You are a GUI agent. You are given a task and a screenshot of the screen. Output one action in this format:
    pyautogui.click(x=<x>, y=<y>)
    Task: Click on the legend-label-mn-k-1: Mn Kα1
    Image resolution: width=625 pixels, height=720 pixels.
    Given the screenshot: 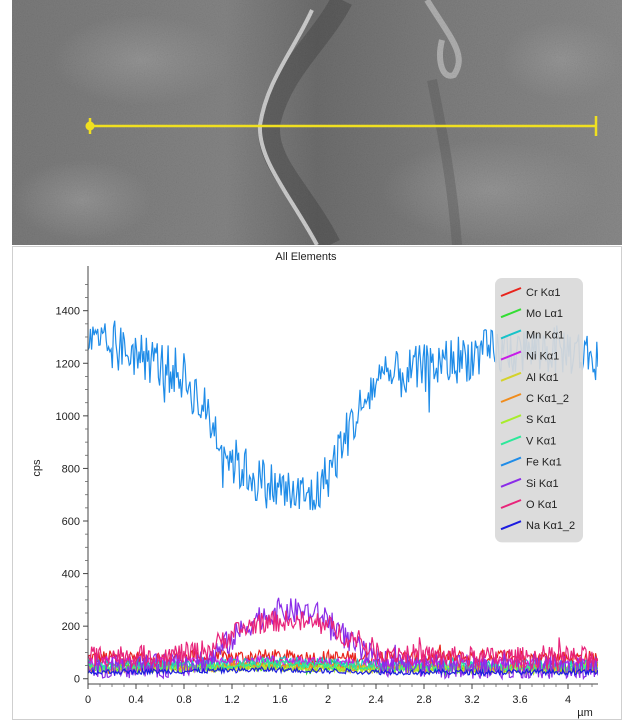 What is the action you would take?
    pyautogui.click(x=545, y=335)
    